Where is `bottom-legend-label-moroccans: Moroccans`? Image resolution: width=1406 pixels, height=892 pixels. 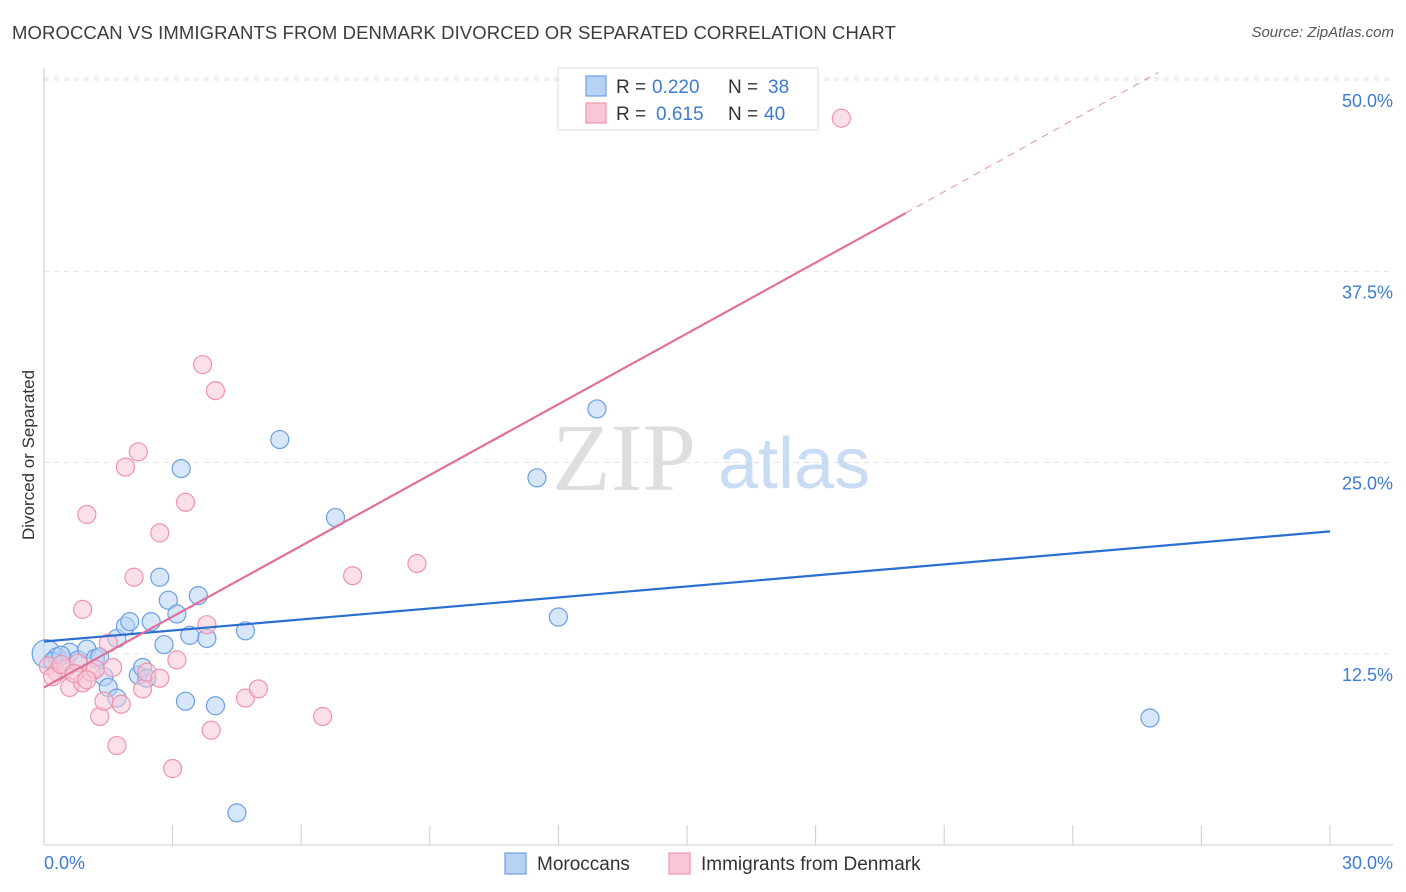 bottom-legend-label-moroccans: Moroccans is located at coordinates (583, 864).